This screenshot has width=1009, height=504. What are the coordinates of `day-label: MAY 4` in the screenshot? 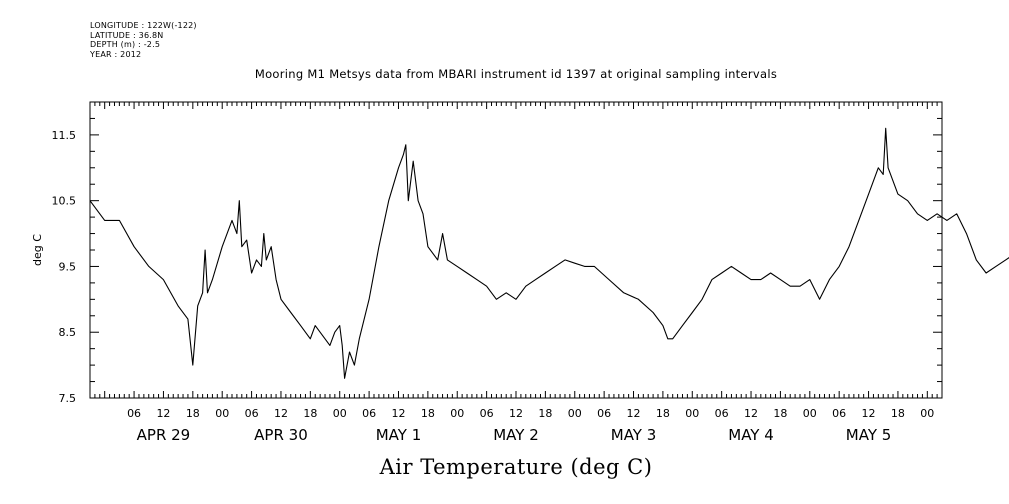 It's located at (751, 435).